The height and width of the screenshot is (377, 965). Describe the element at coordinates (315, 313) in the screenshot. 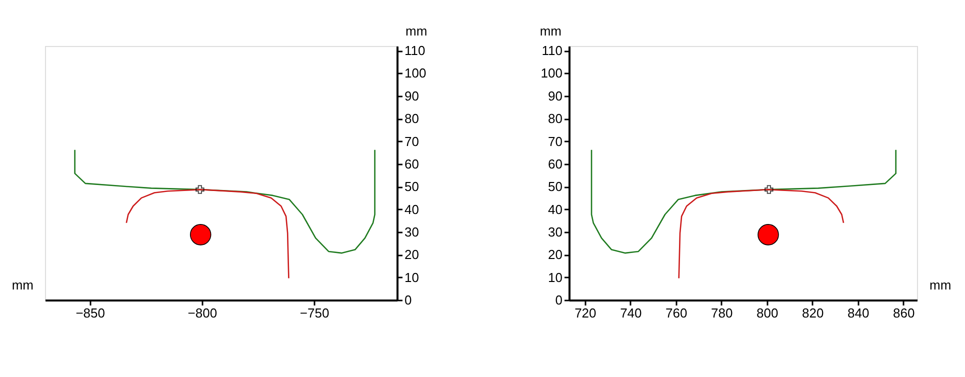

I see `x-tick-label: −750` at that location.